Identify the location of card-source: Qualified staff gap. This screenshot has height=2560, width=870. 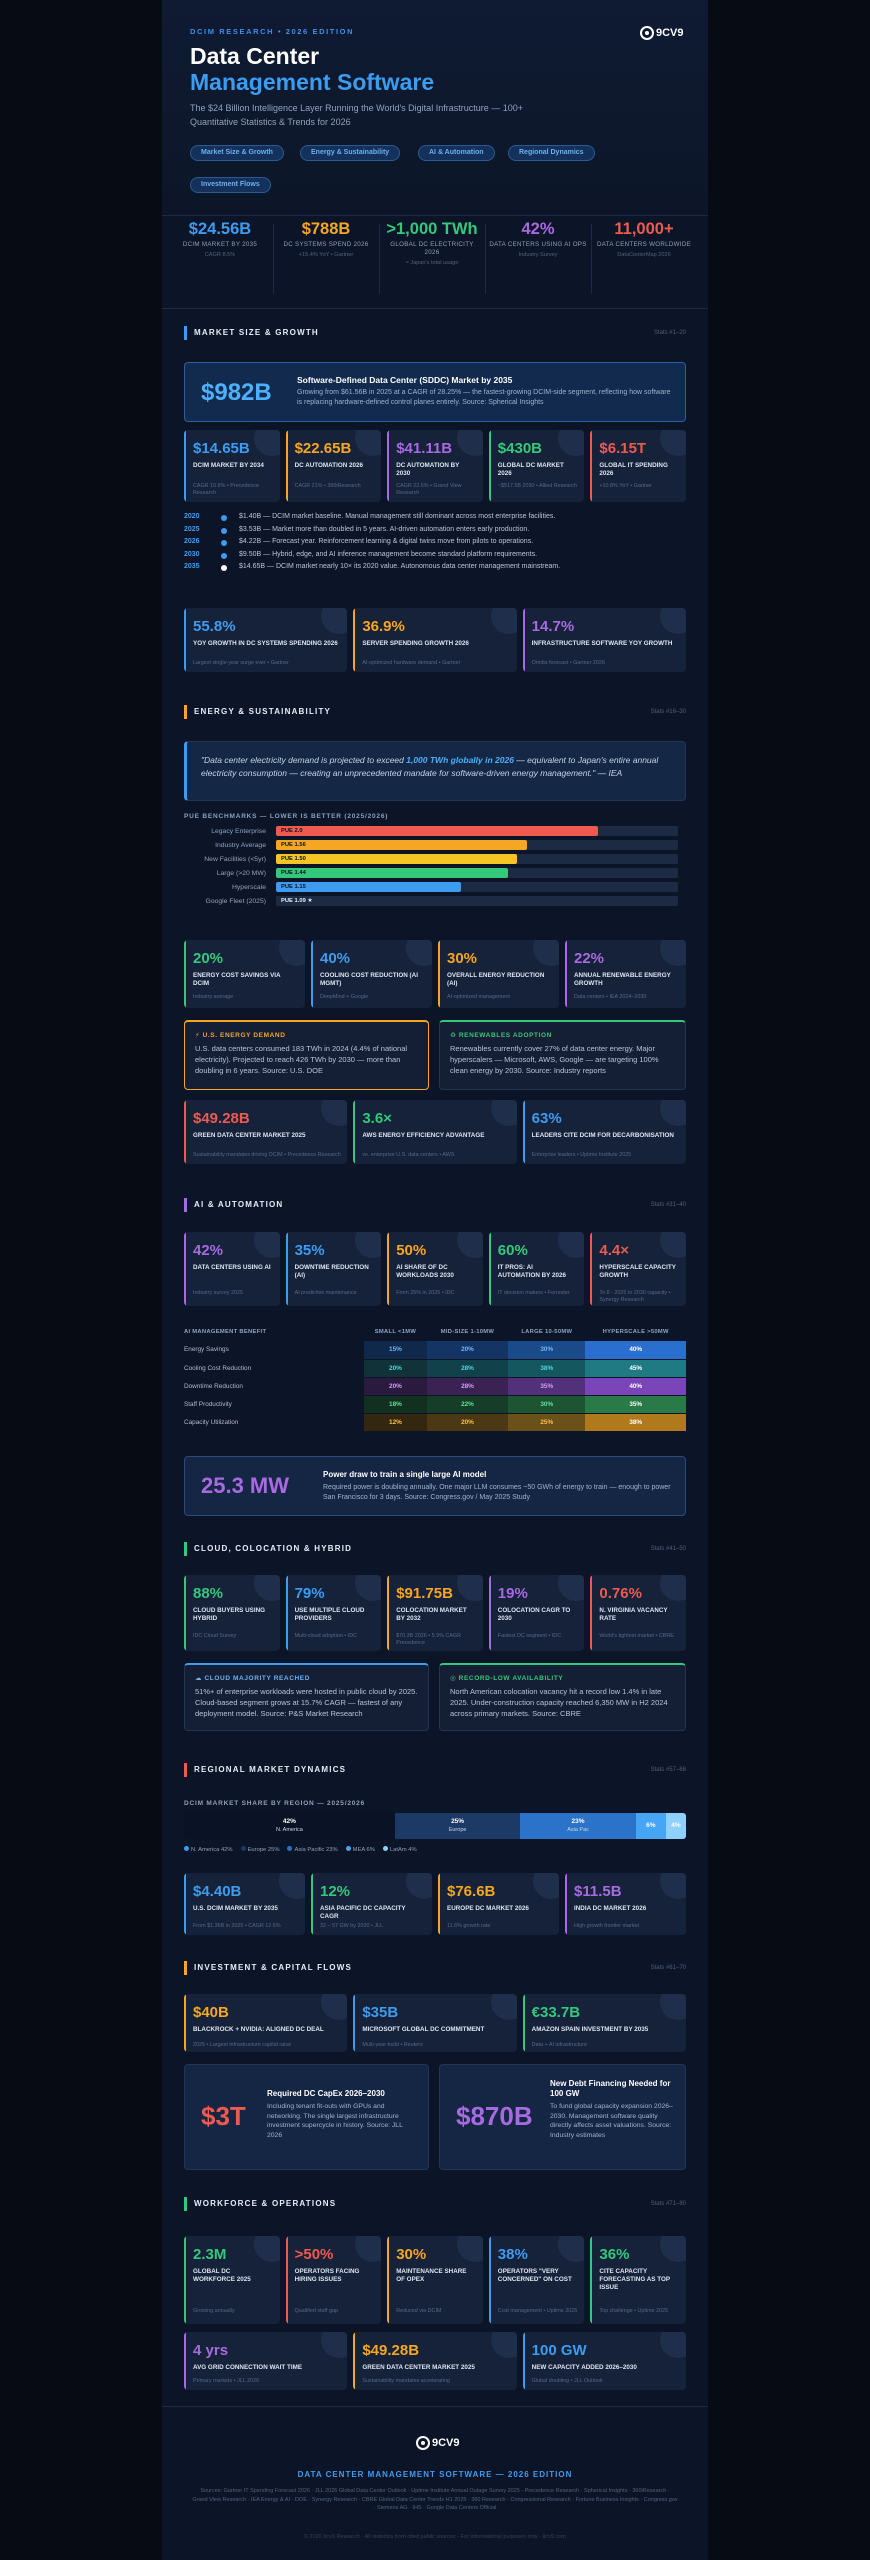
(316, 2311).